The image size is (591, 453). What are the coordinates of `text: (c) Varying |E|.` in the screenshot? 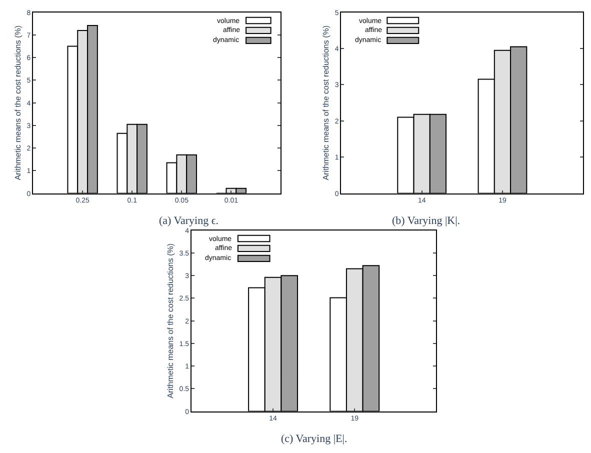 It's located at (314, 439).